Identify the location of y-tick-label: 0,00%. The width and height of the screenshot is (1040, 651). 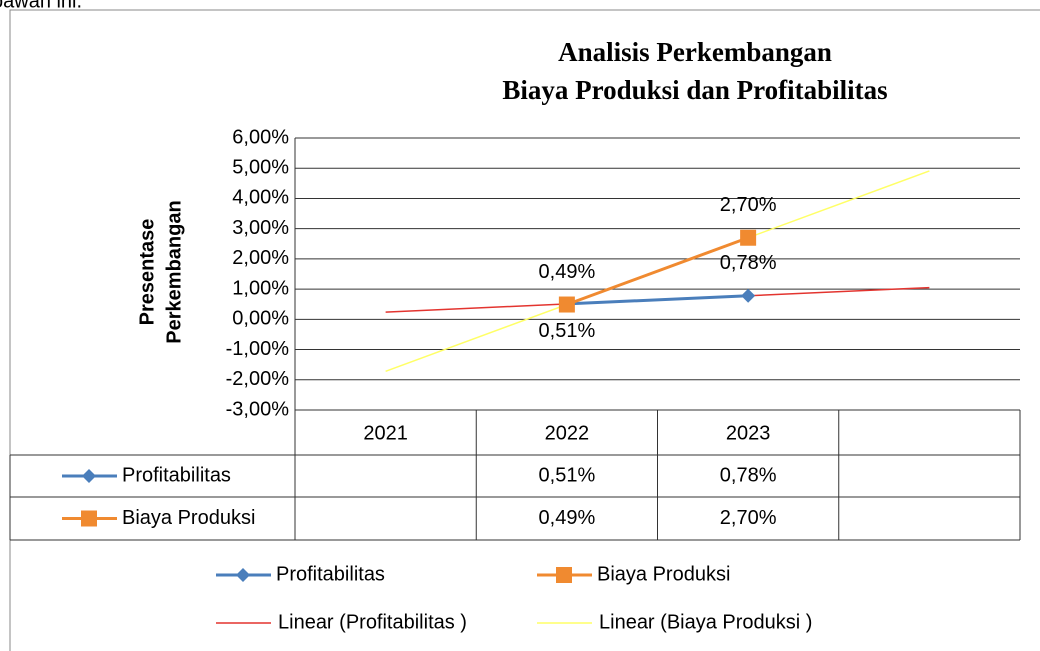
(260, 319).